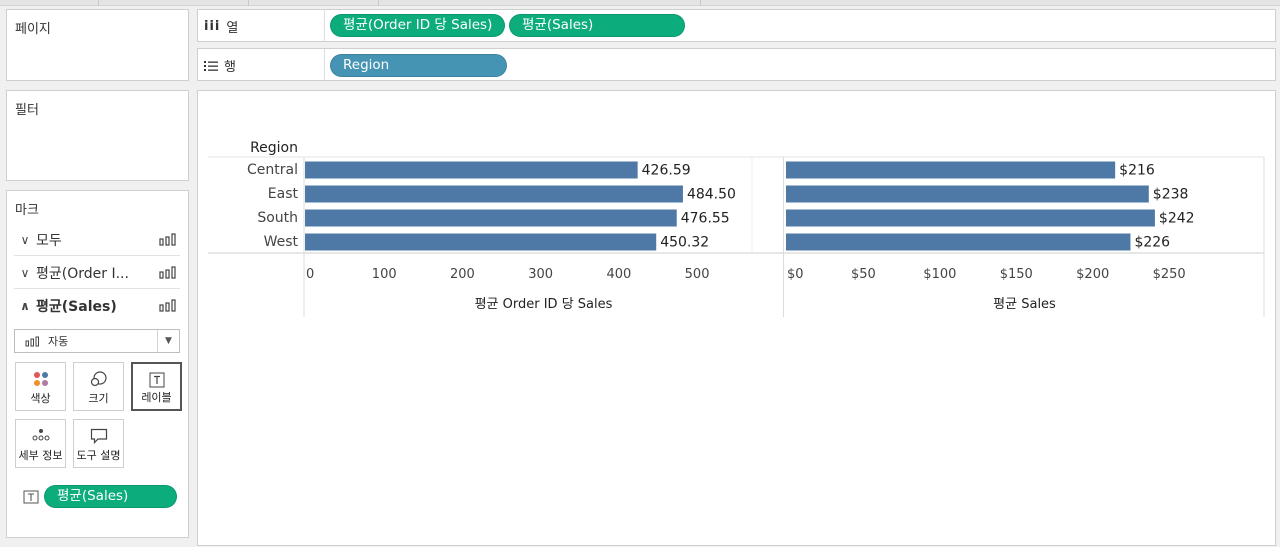 This screenshot has height=547, width=1280. What do you see at coordinates (232, 28) in the screenshot?
I see `columns-label: 열` at bounding box center [232, 28].